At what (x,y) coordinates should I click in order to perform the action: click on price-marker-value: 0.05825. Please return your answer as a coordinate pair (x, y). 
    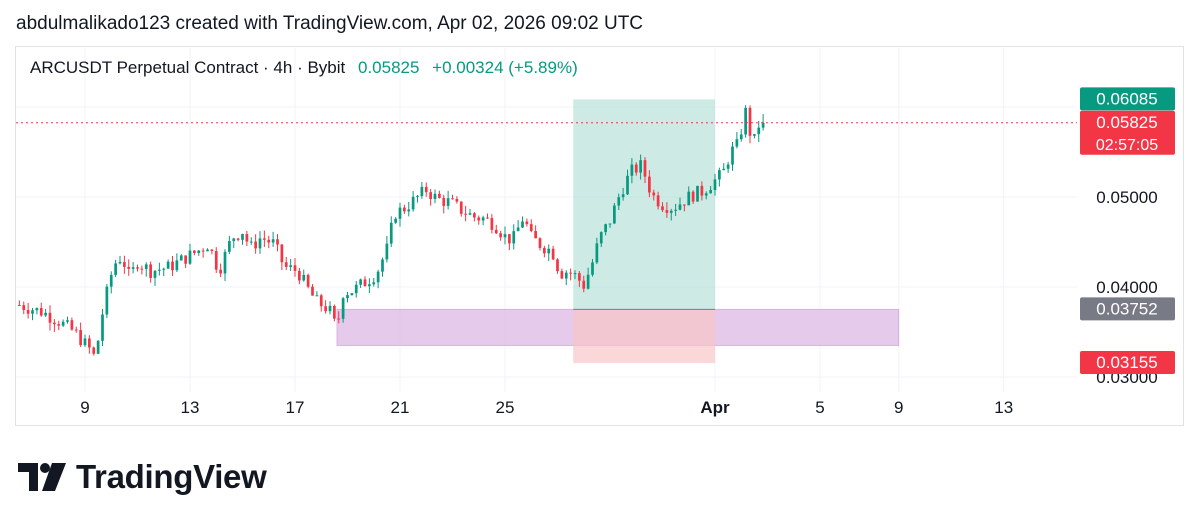
    Looking at the image, I should click on (1126, 122).